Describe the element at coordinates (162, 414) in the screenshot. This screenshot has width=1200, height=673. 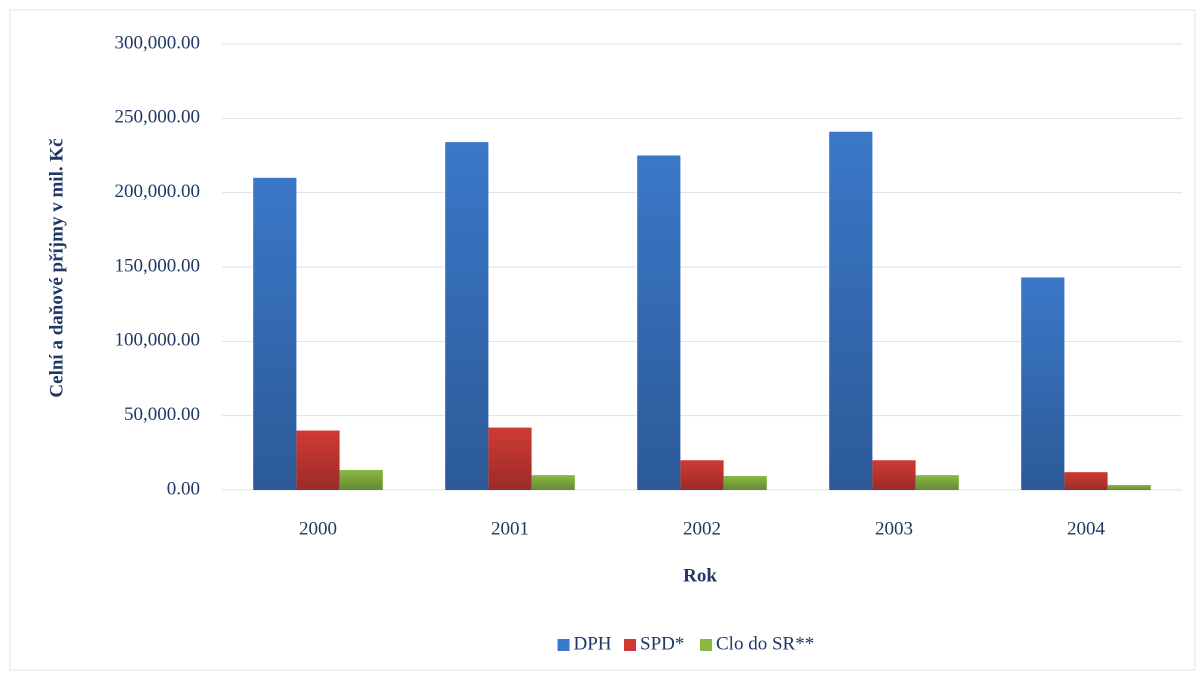
I see `y-tick-label: 50,000.00` at that location.